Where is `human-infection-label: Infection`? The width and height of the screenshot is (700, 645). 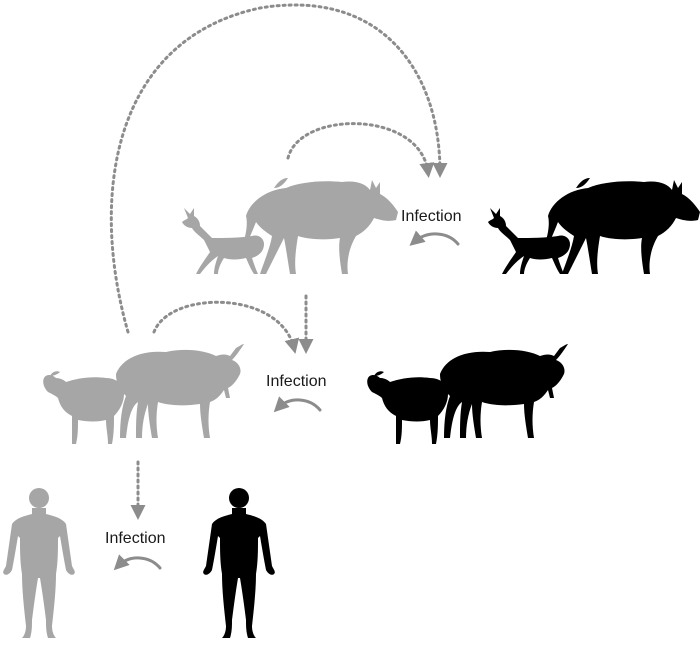
human-infection-label: Infection is located at coordinates (135, 538).